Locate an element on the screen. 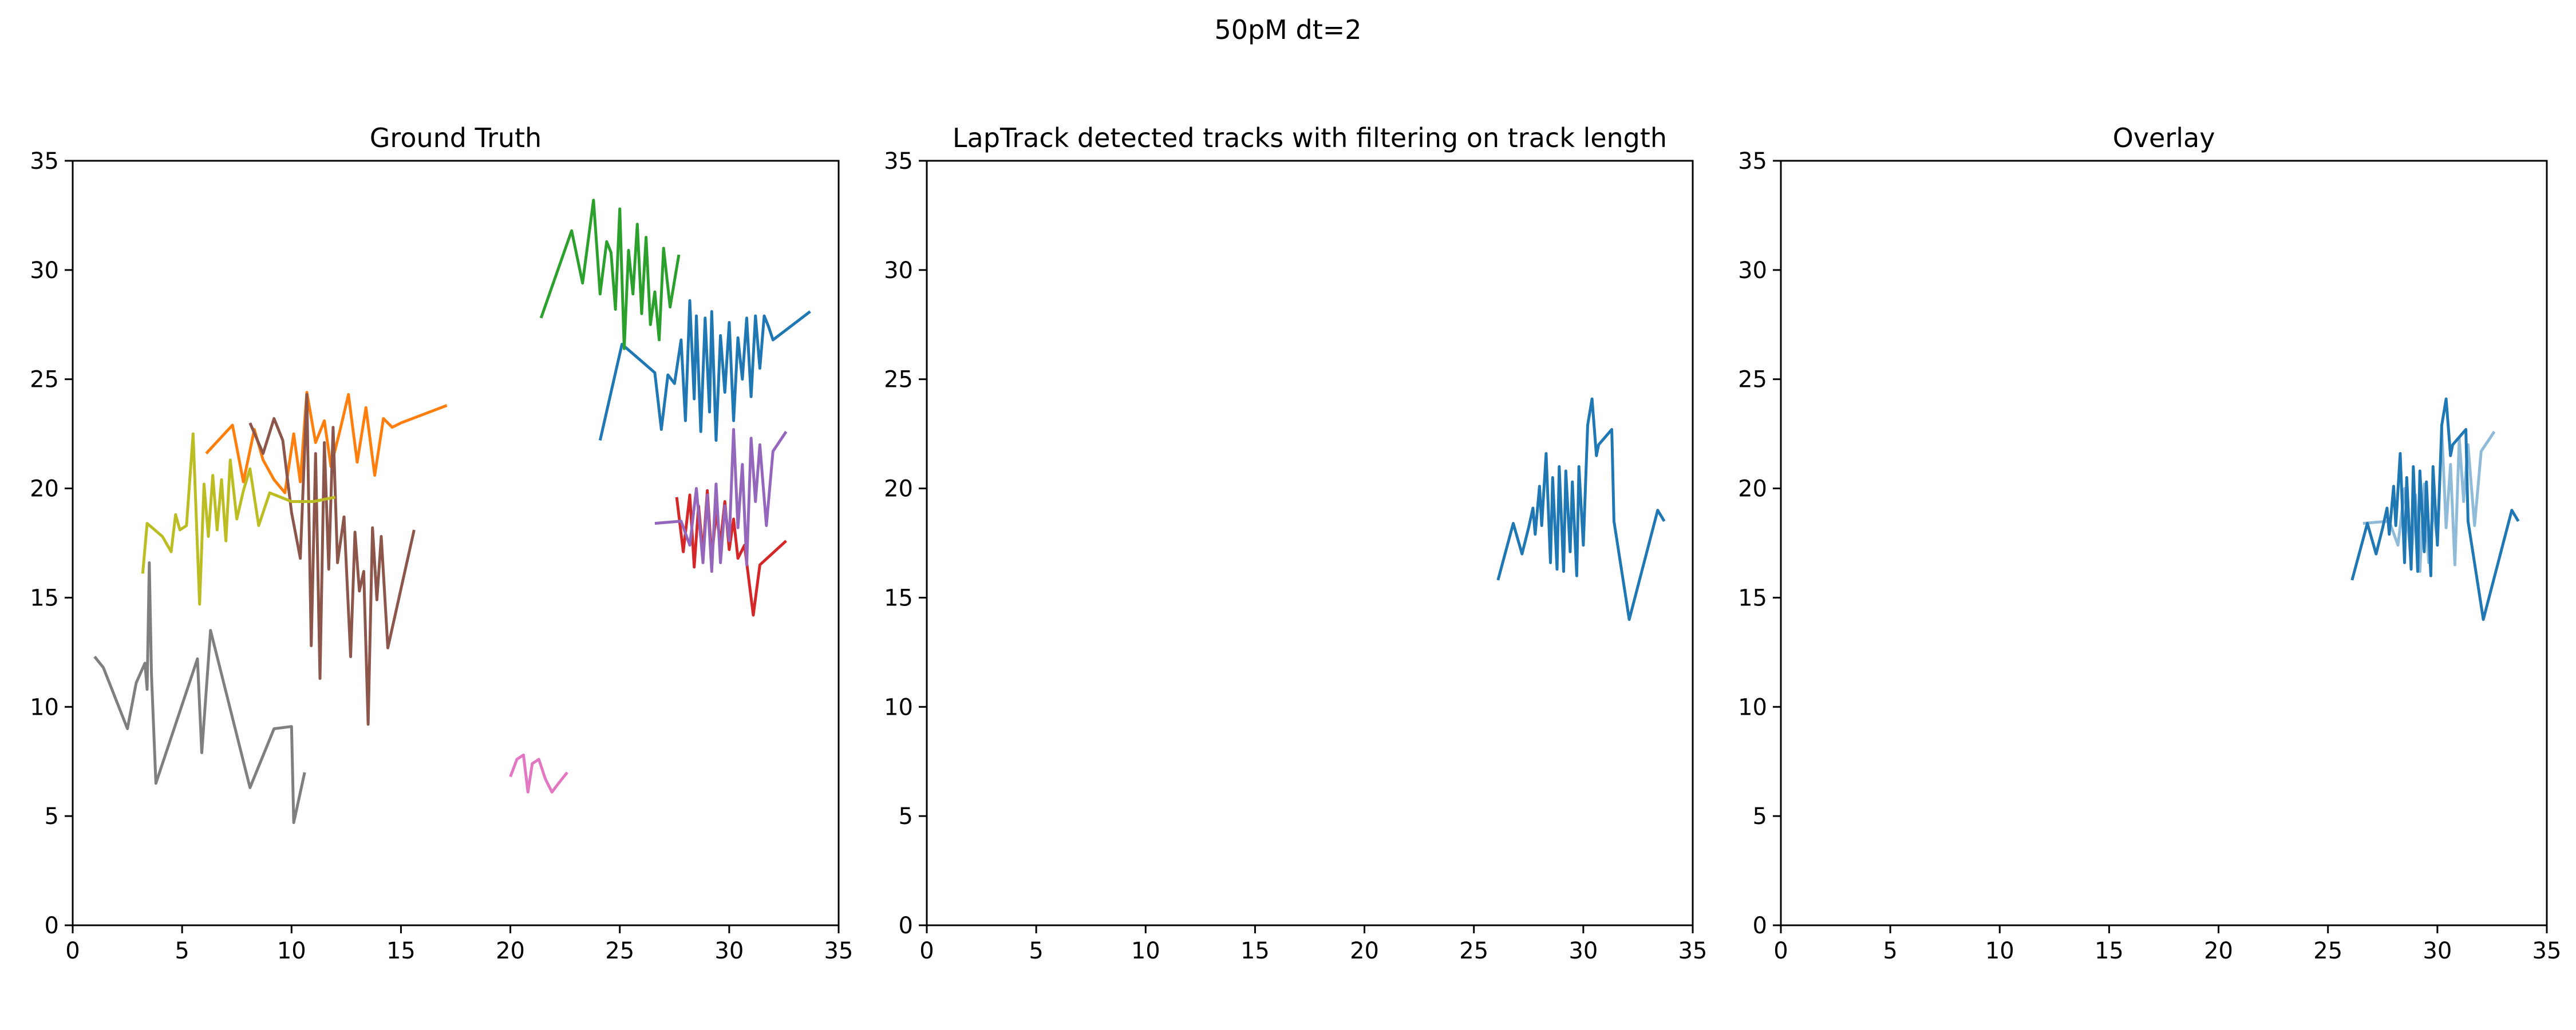  subplot-title: Overlay is located at coordinates (2164, 137).